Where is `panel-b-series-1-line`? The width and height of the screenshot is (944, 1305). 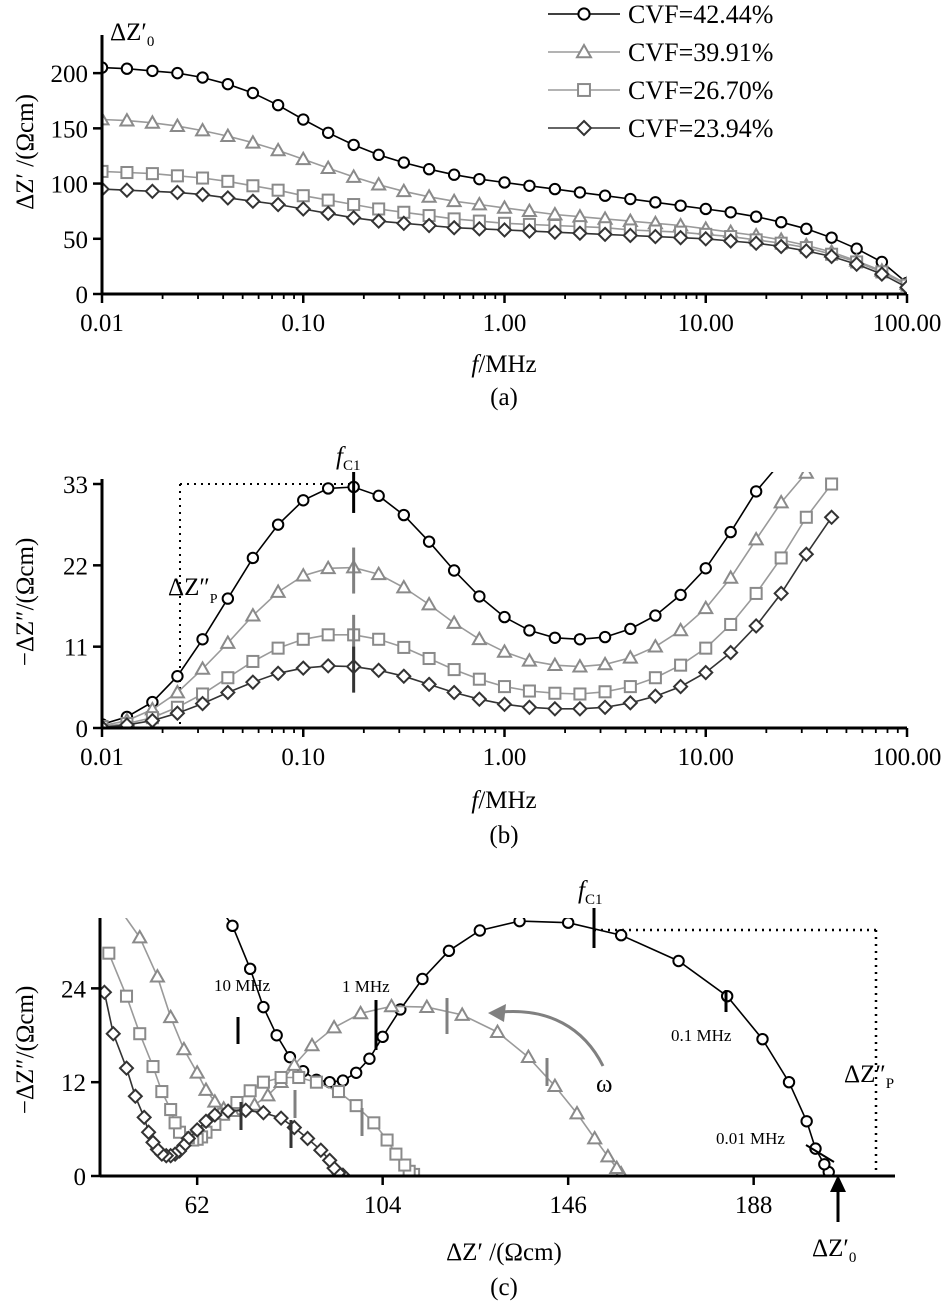
panel-b-series-1-line is located at coordinates (438, 599).